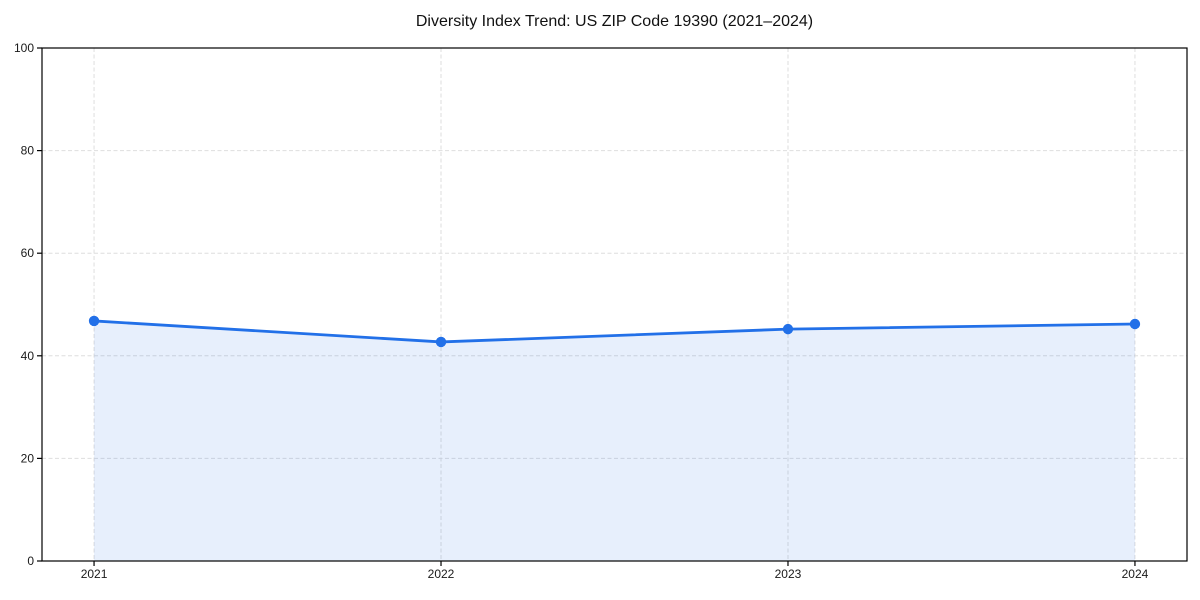  Describe the element at coordinates (28, 458) in the screenshot. I see `y-tick-label: 20` at that location.